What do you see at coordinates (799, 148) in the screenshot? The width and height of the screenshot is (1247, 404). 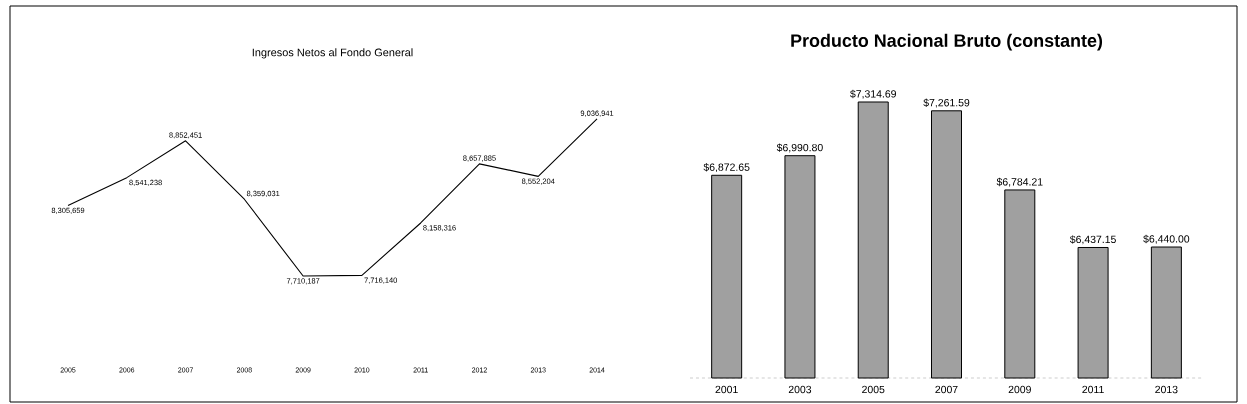 I see `data-label: $6,990.80` at bounding box center [799, 148].